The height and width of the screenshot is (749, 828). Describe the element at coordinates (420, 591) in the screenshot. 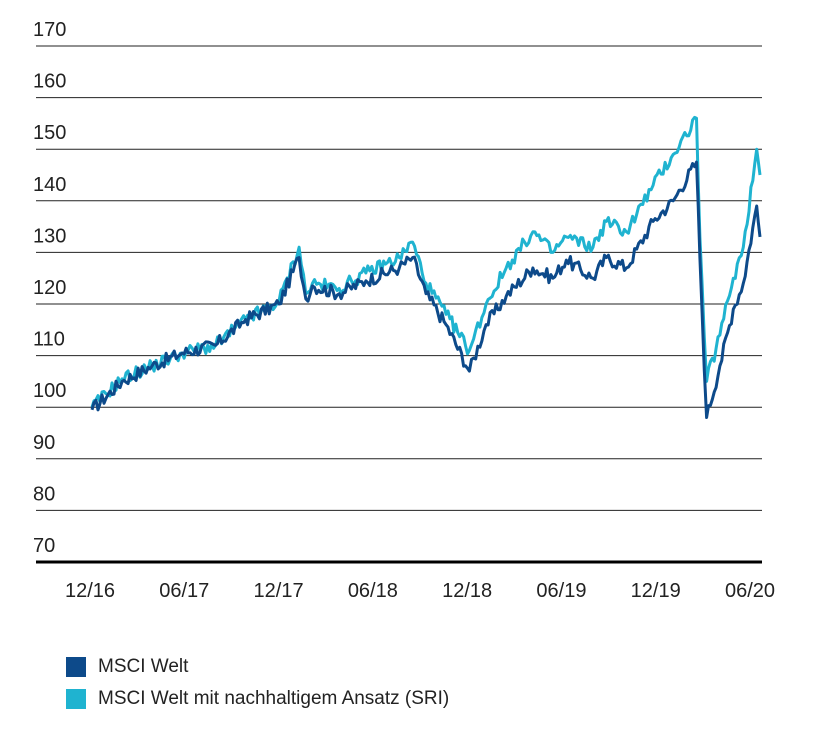

I see `x-axis-ticks: 12/16 06/17 12/17 06/18 12/18 06/19 12/19 06/20` at that location.